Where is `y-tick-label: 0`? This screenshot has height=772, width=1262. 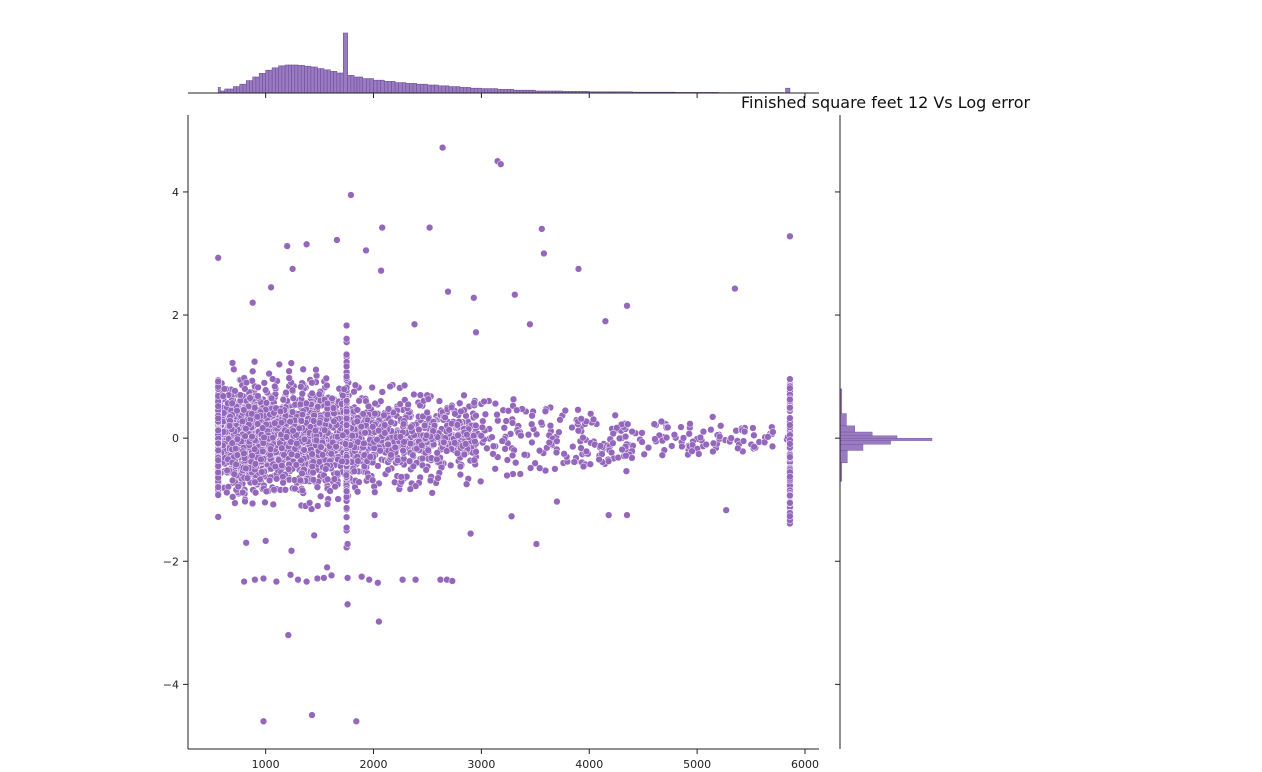
y-tick-label: 0 is located at coordinates (175, 438).